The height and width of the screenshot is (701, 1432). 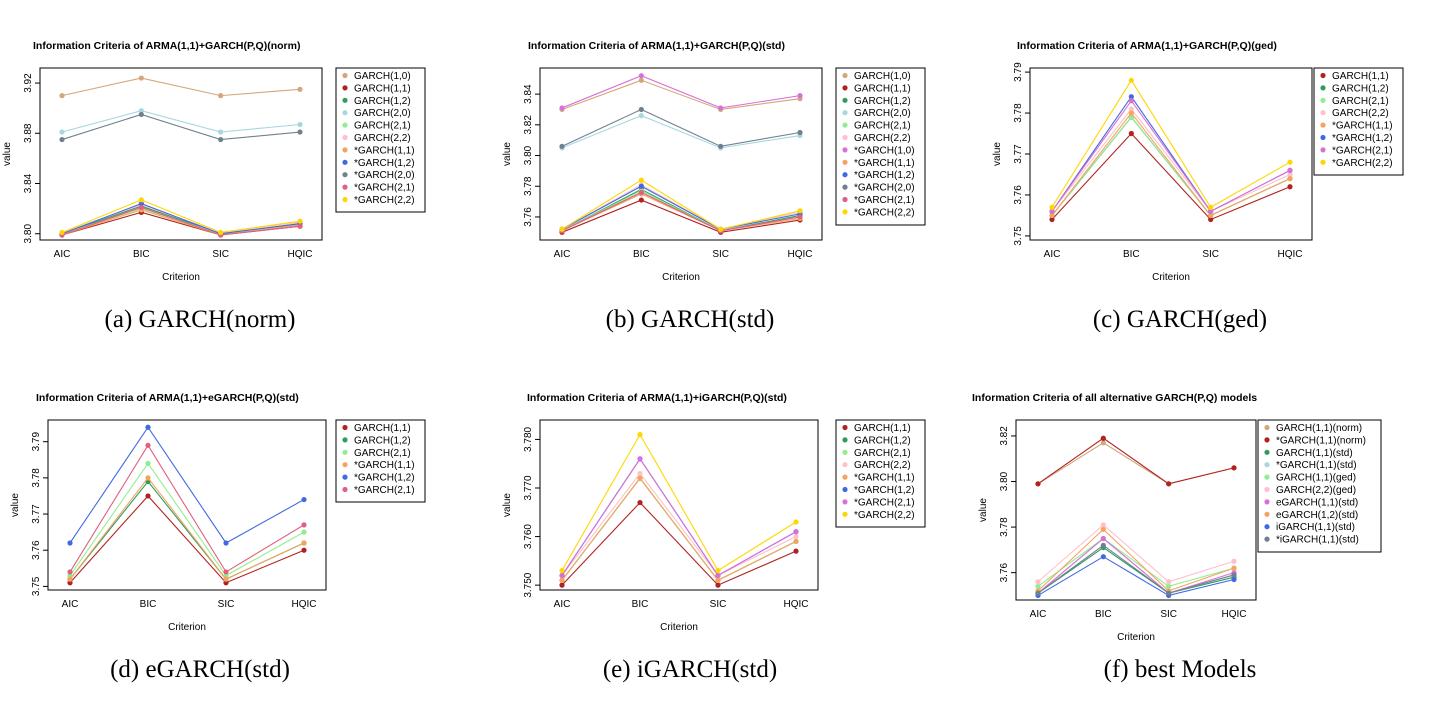 What do you see at coordinates (1180, 319) in the screenshot?
I see `figure-caption: (c) GARCH(ged)` at bounding box center [1180, 319].